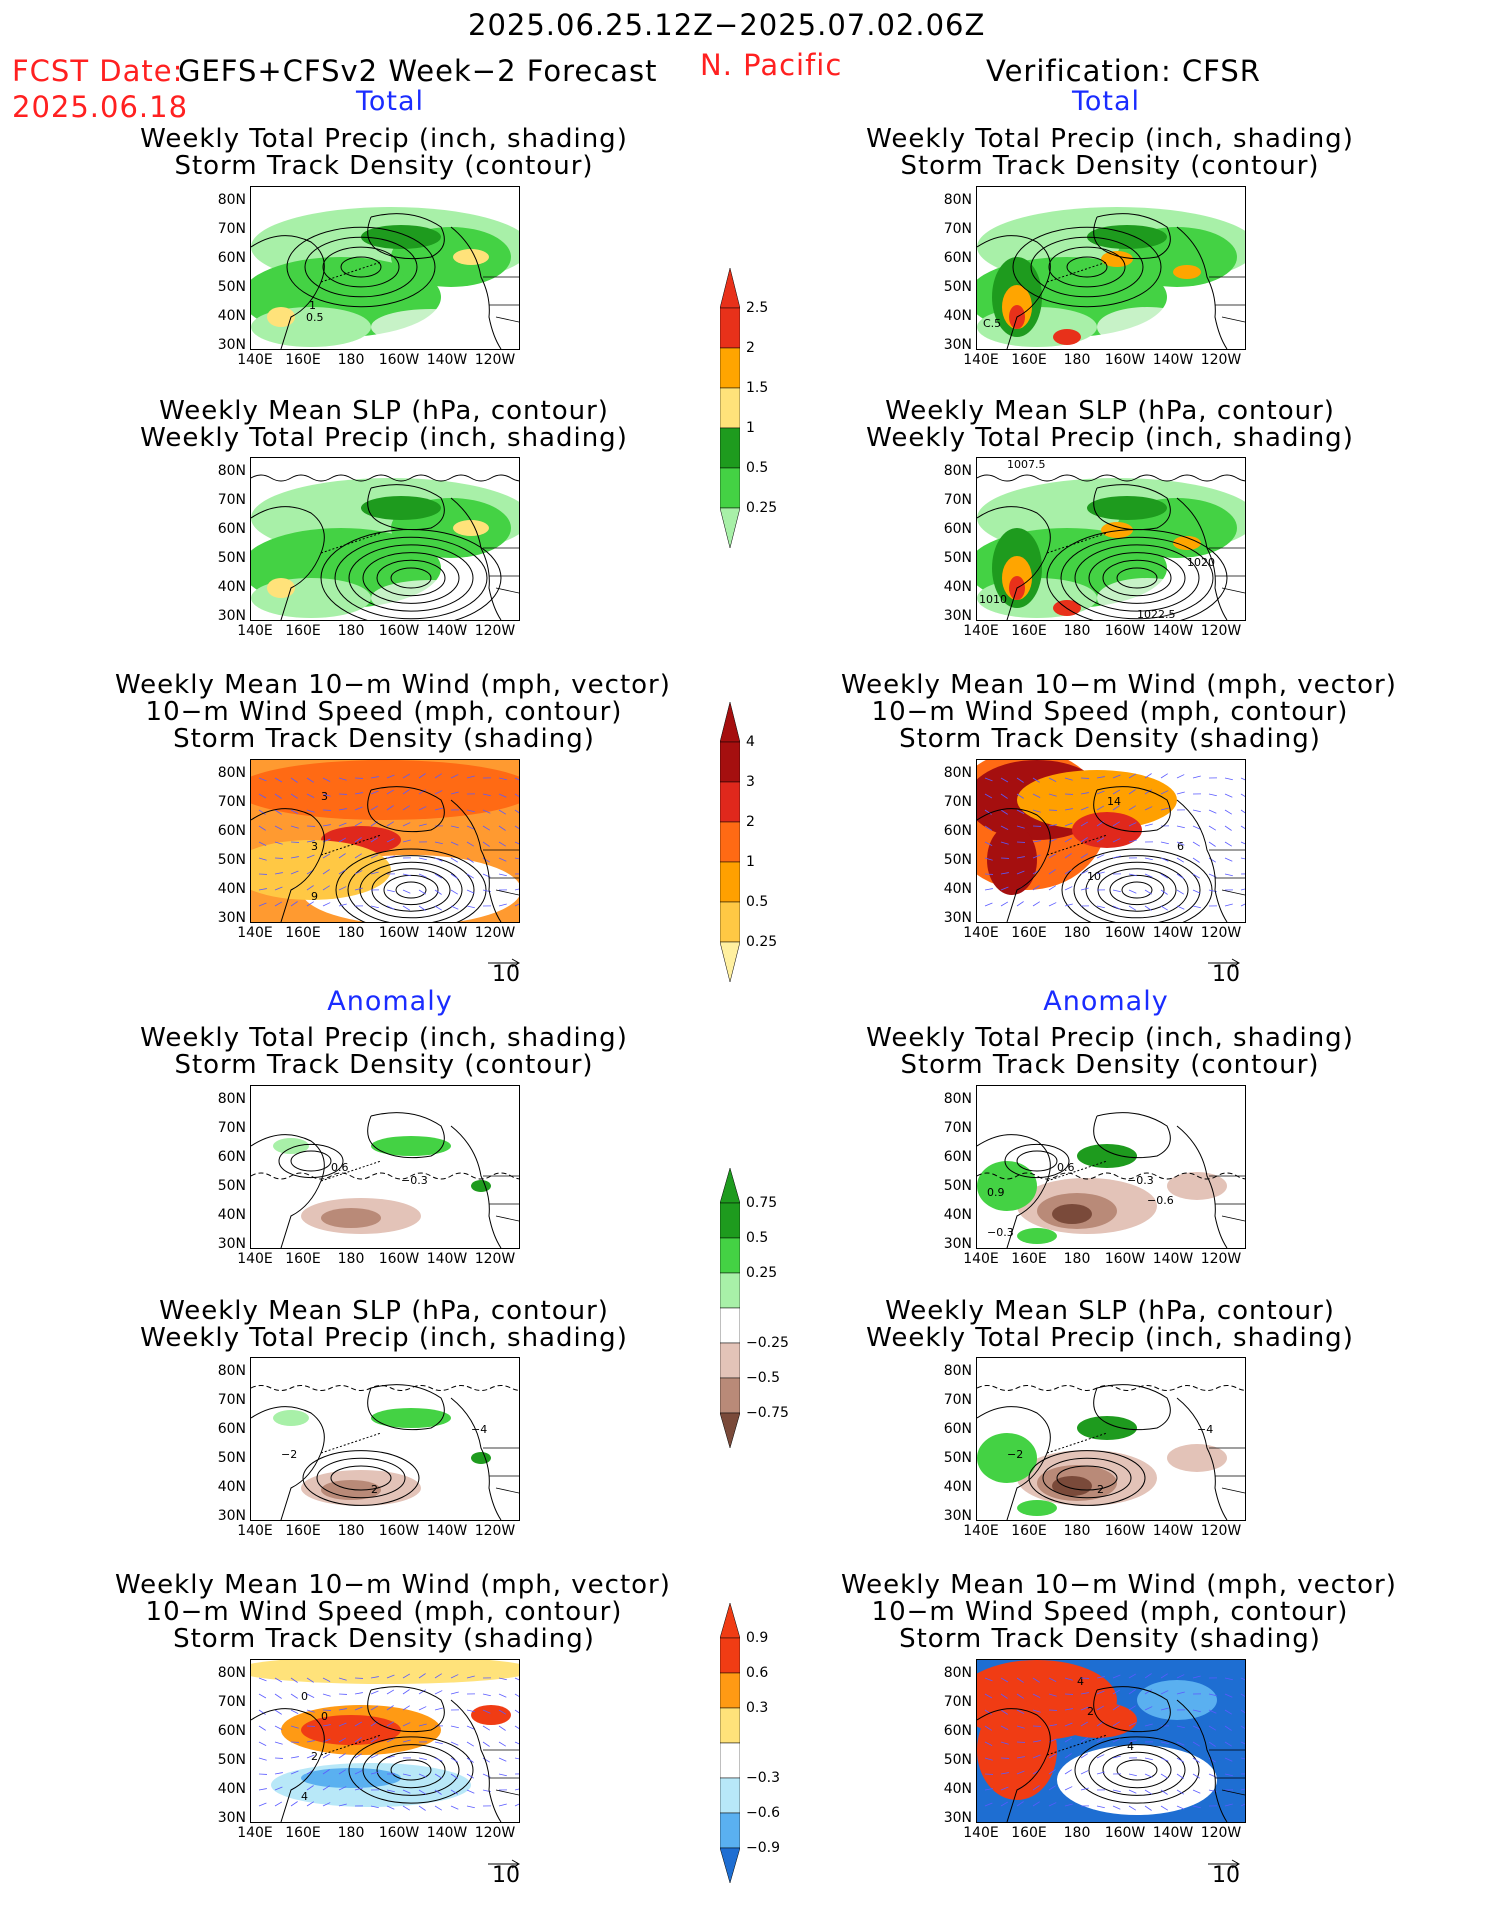 The height and width of the screenshot is (1925, 1487). I want to click on storm-anomaly-positive, so click(1097, 1720).